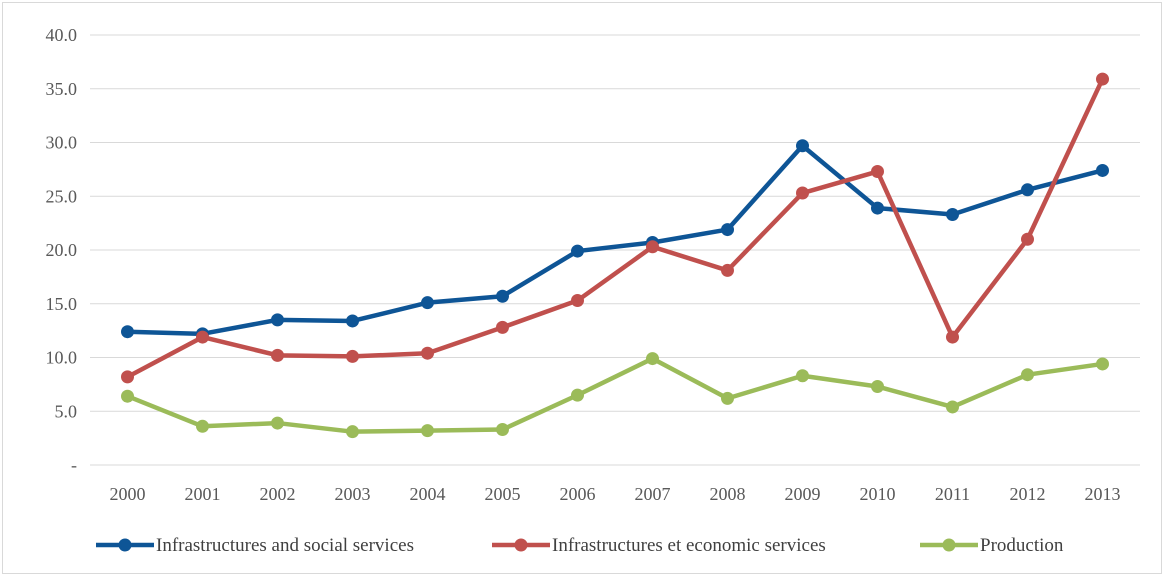 The width and height of the screenshot is (1165, 578). Describe the element at coordinates (353, 494) in the screenshot. I see `x-tick-label: 2003` at that location.